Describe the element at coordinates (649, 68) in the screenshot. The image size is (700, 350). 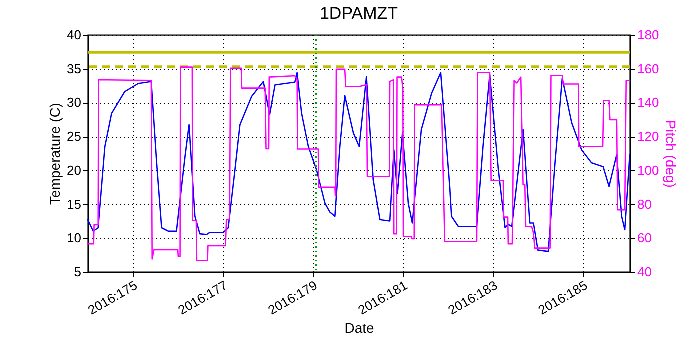
I see `y2-tick-label: 160` at that location.